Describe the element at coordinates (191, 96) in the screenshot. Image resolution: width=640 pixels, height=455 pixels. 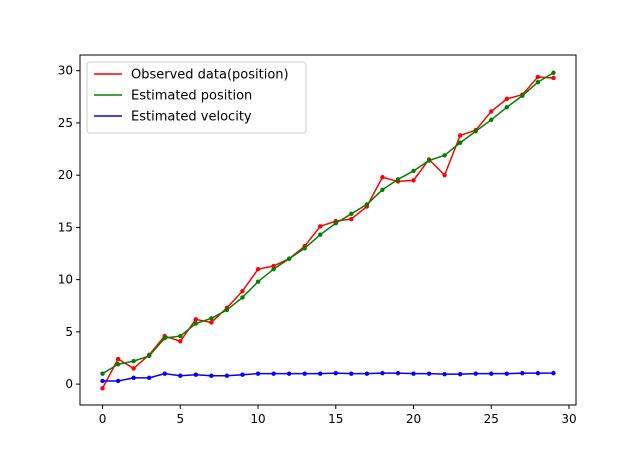
I see `legend-label-1: Estimated position` at that location.